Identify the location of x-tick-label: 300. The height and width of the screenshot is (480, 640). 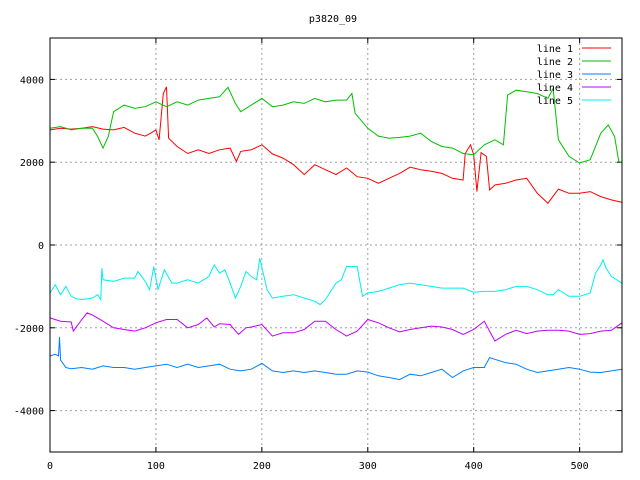
(368, 466).